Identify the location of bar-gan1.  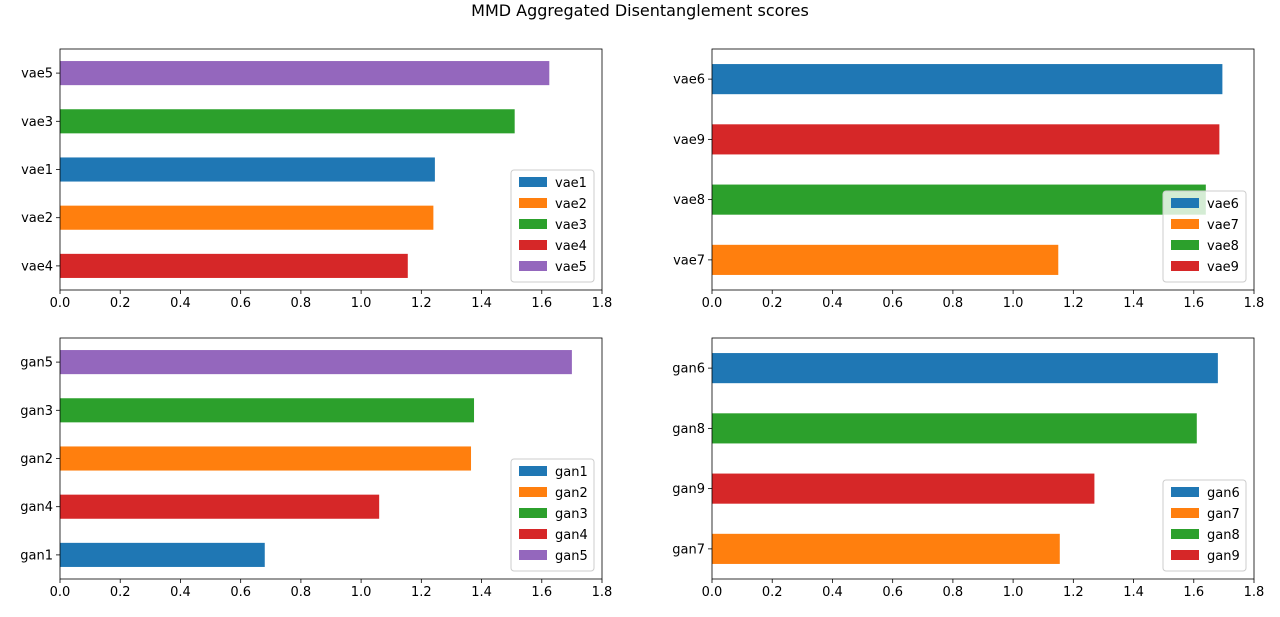
(162, 554).